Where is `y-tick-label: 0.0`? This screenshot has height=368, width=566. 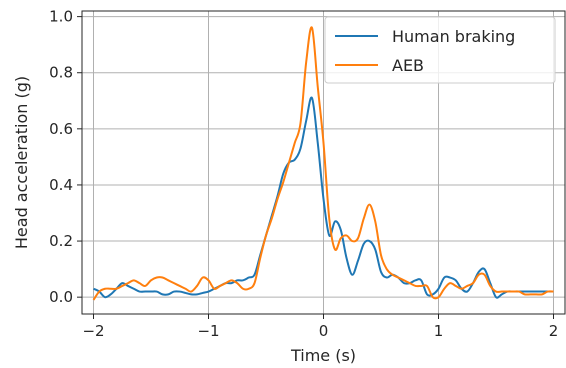
y-tick-label: 0.0 is located at coordinates (61, 297).